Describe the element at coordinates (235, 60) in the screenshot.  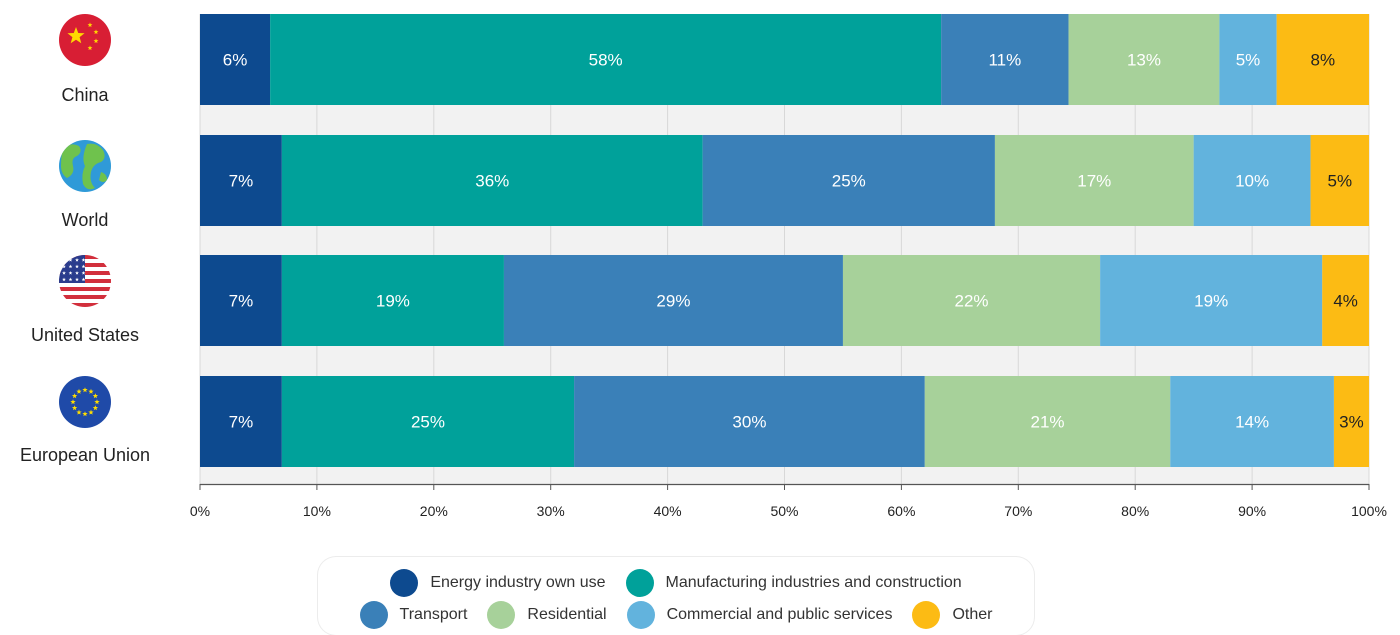
I see `bar-value-label: 6%` at that location.